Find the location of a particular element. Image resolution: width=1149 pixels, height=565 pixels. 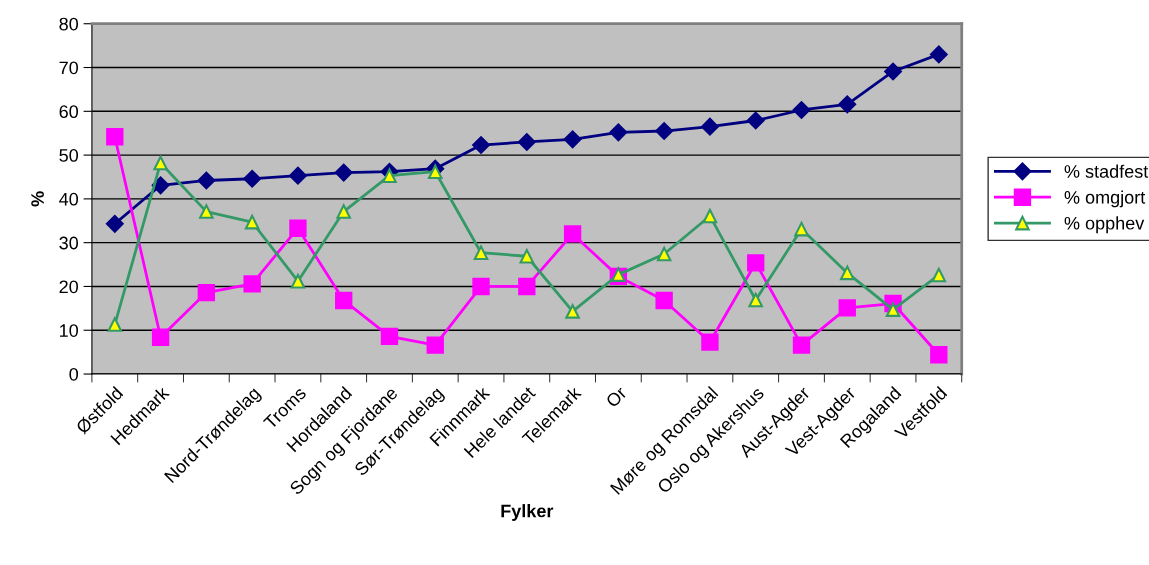

legend-label: % stadfest is located at coordinates (1106, 171).